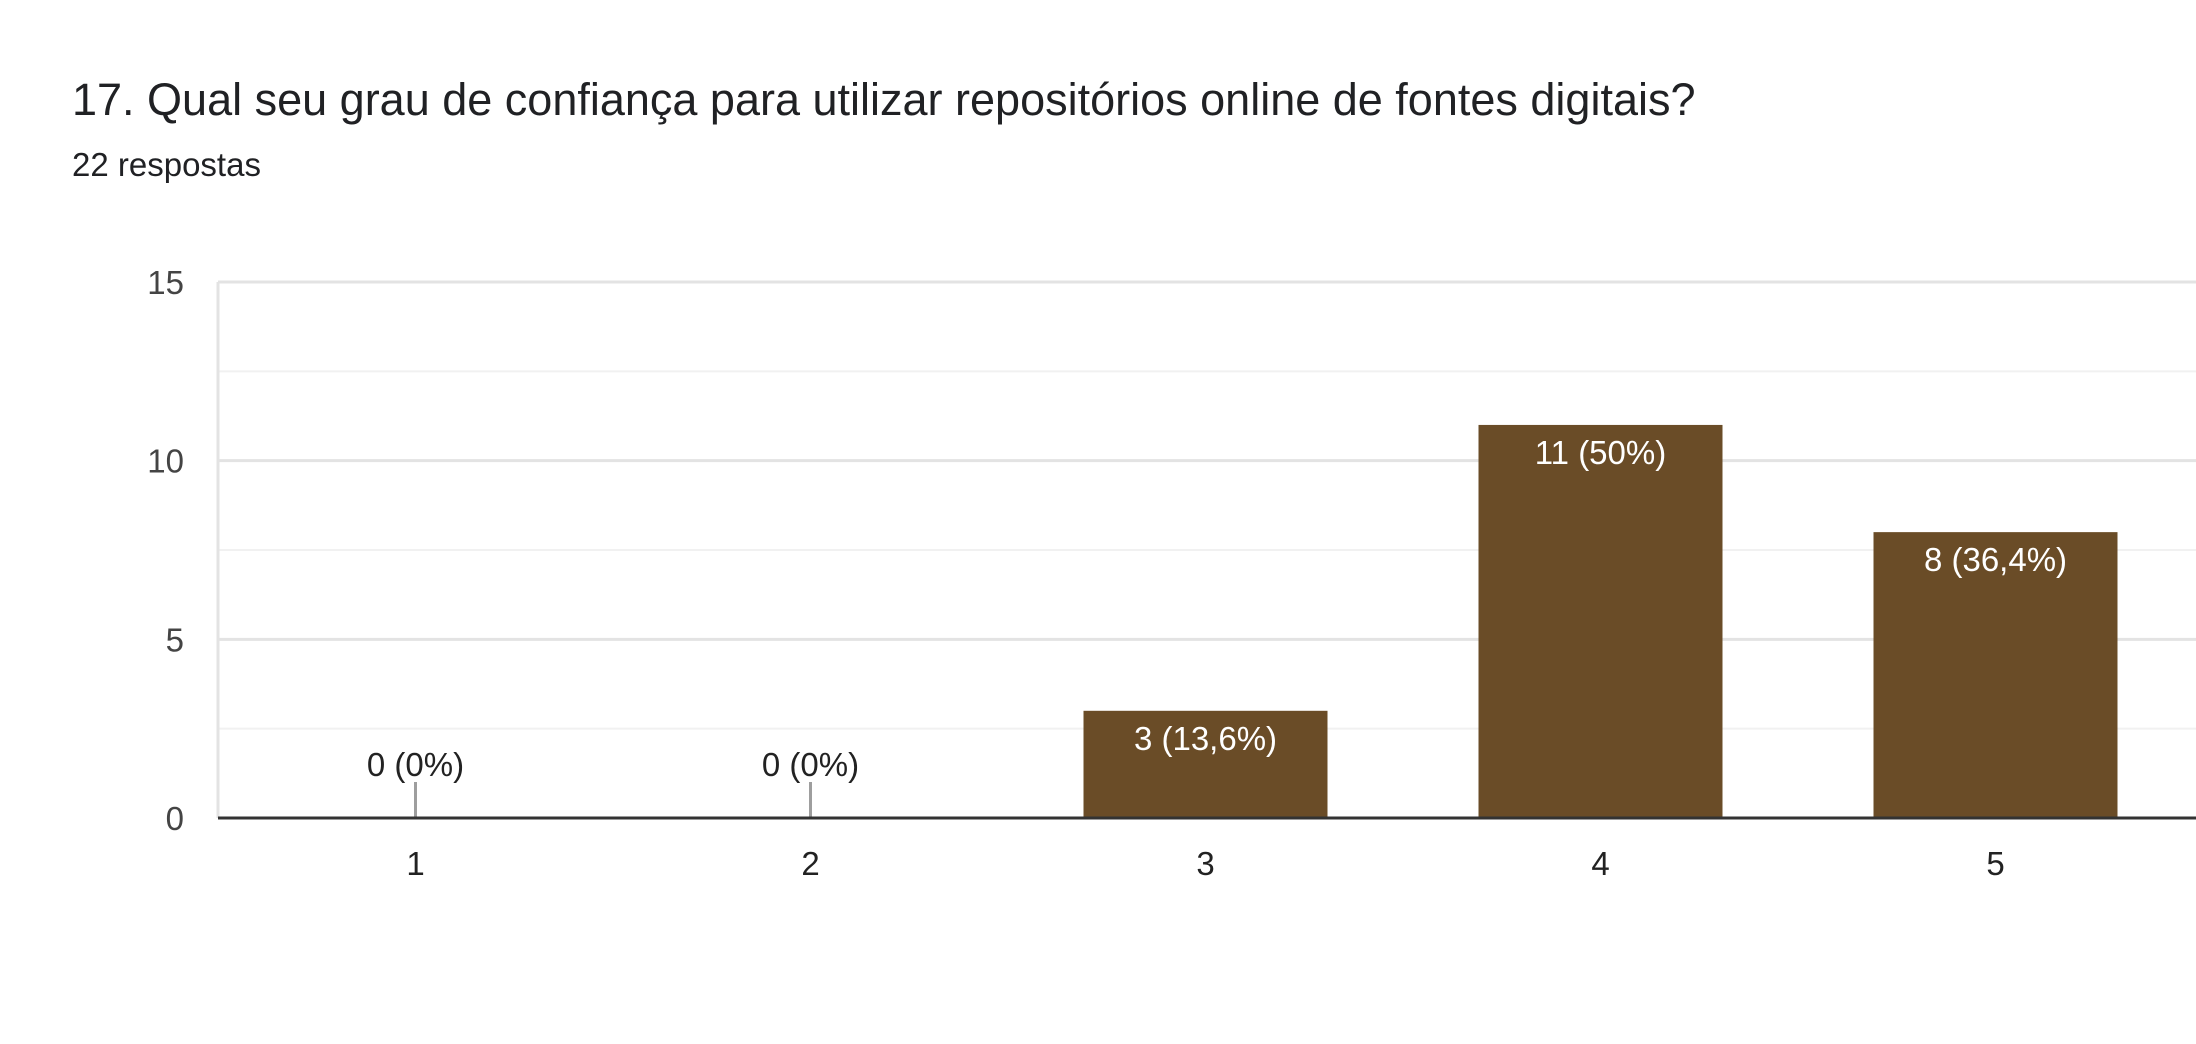  I want to click on response-count: 22 respostas, so click(166, 164).